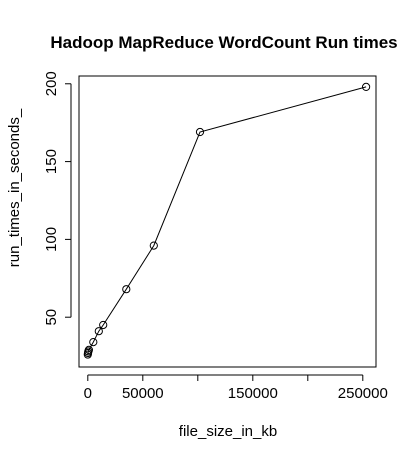 Image resolution: width=418 pixels, height=459 pixels. What do you see at coordinates (51, 317) in the screenshot?
I see `y-tick-label: 50` at bounding box center [51, 317].